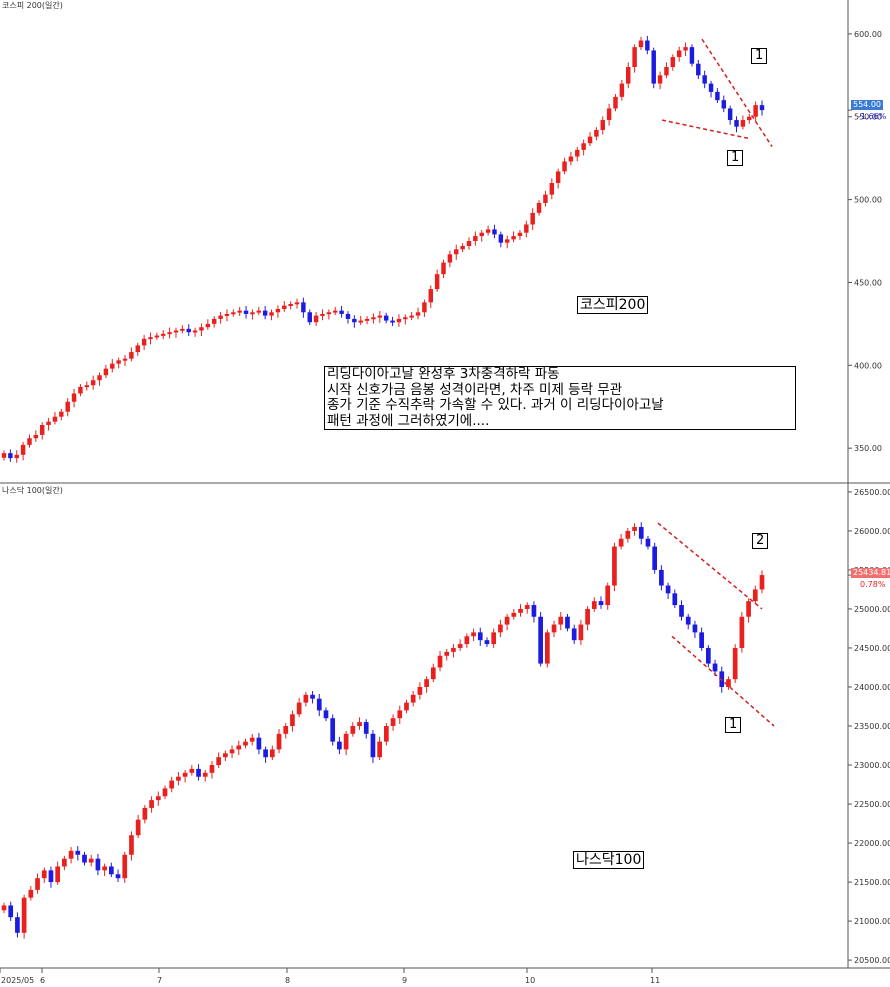  Describe the element at coordinates (872, 492) in the screenshot. I see `y-tick-label: 26500.00` at that location.